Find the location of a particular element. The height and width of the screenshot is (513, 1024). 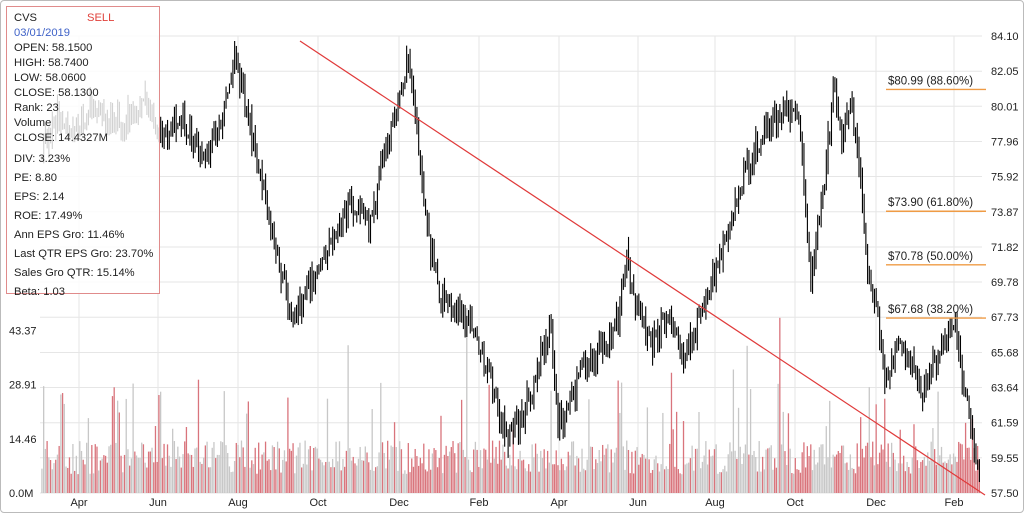

signal-label: SELL is located at coordinates (101, 18).